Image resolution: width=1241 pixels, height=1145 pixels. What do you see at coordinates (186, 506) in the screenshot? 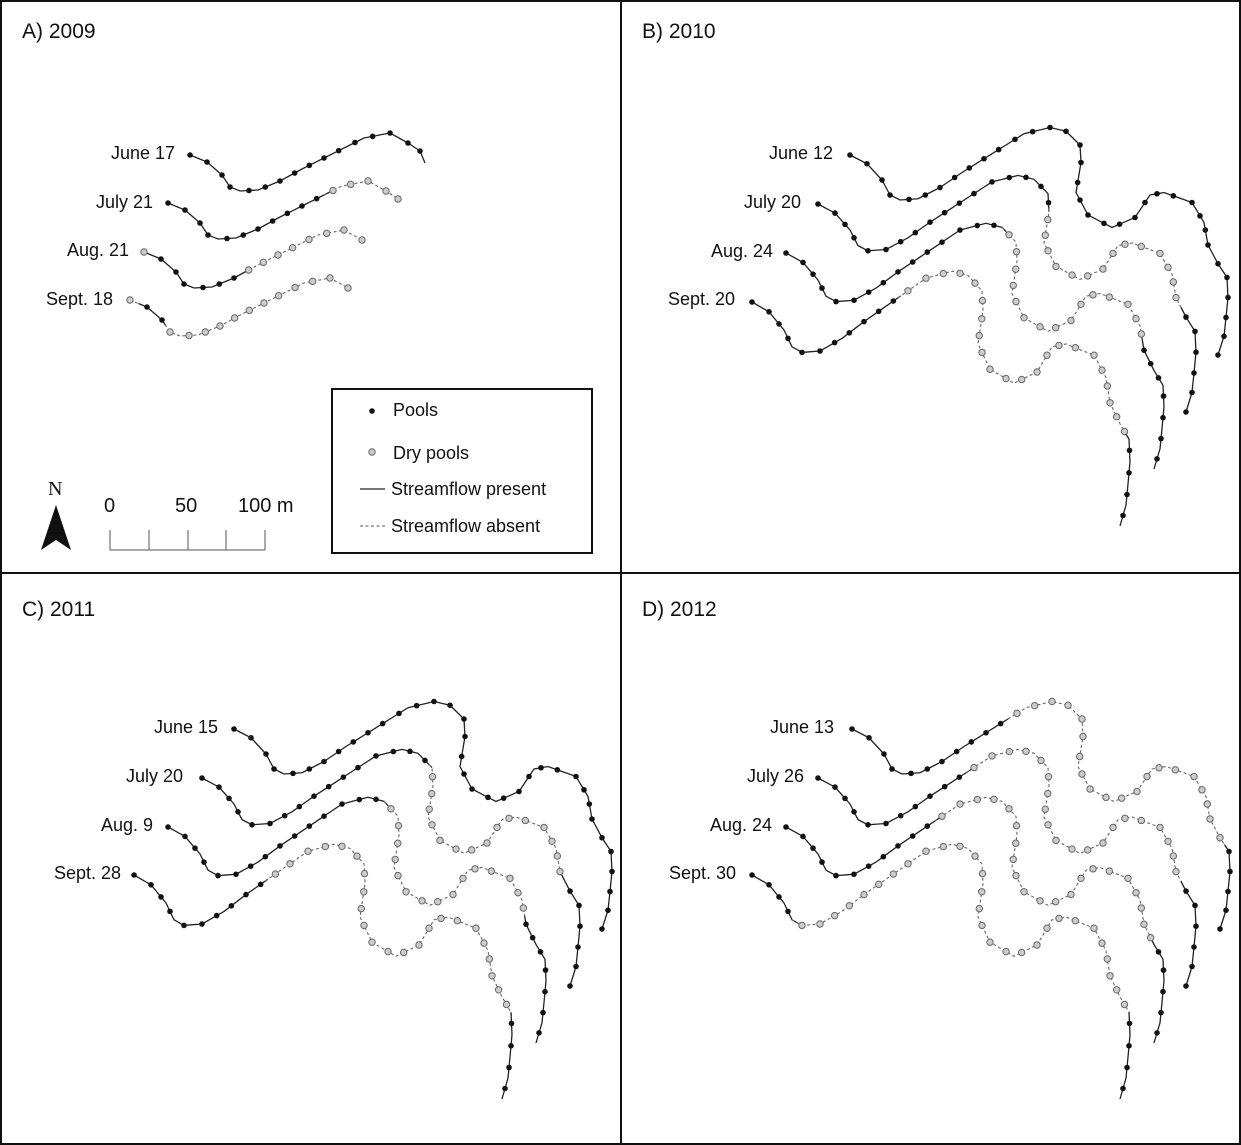
I see `scale-label-50: 50` at bounding box center [186, 506].